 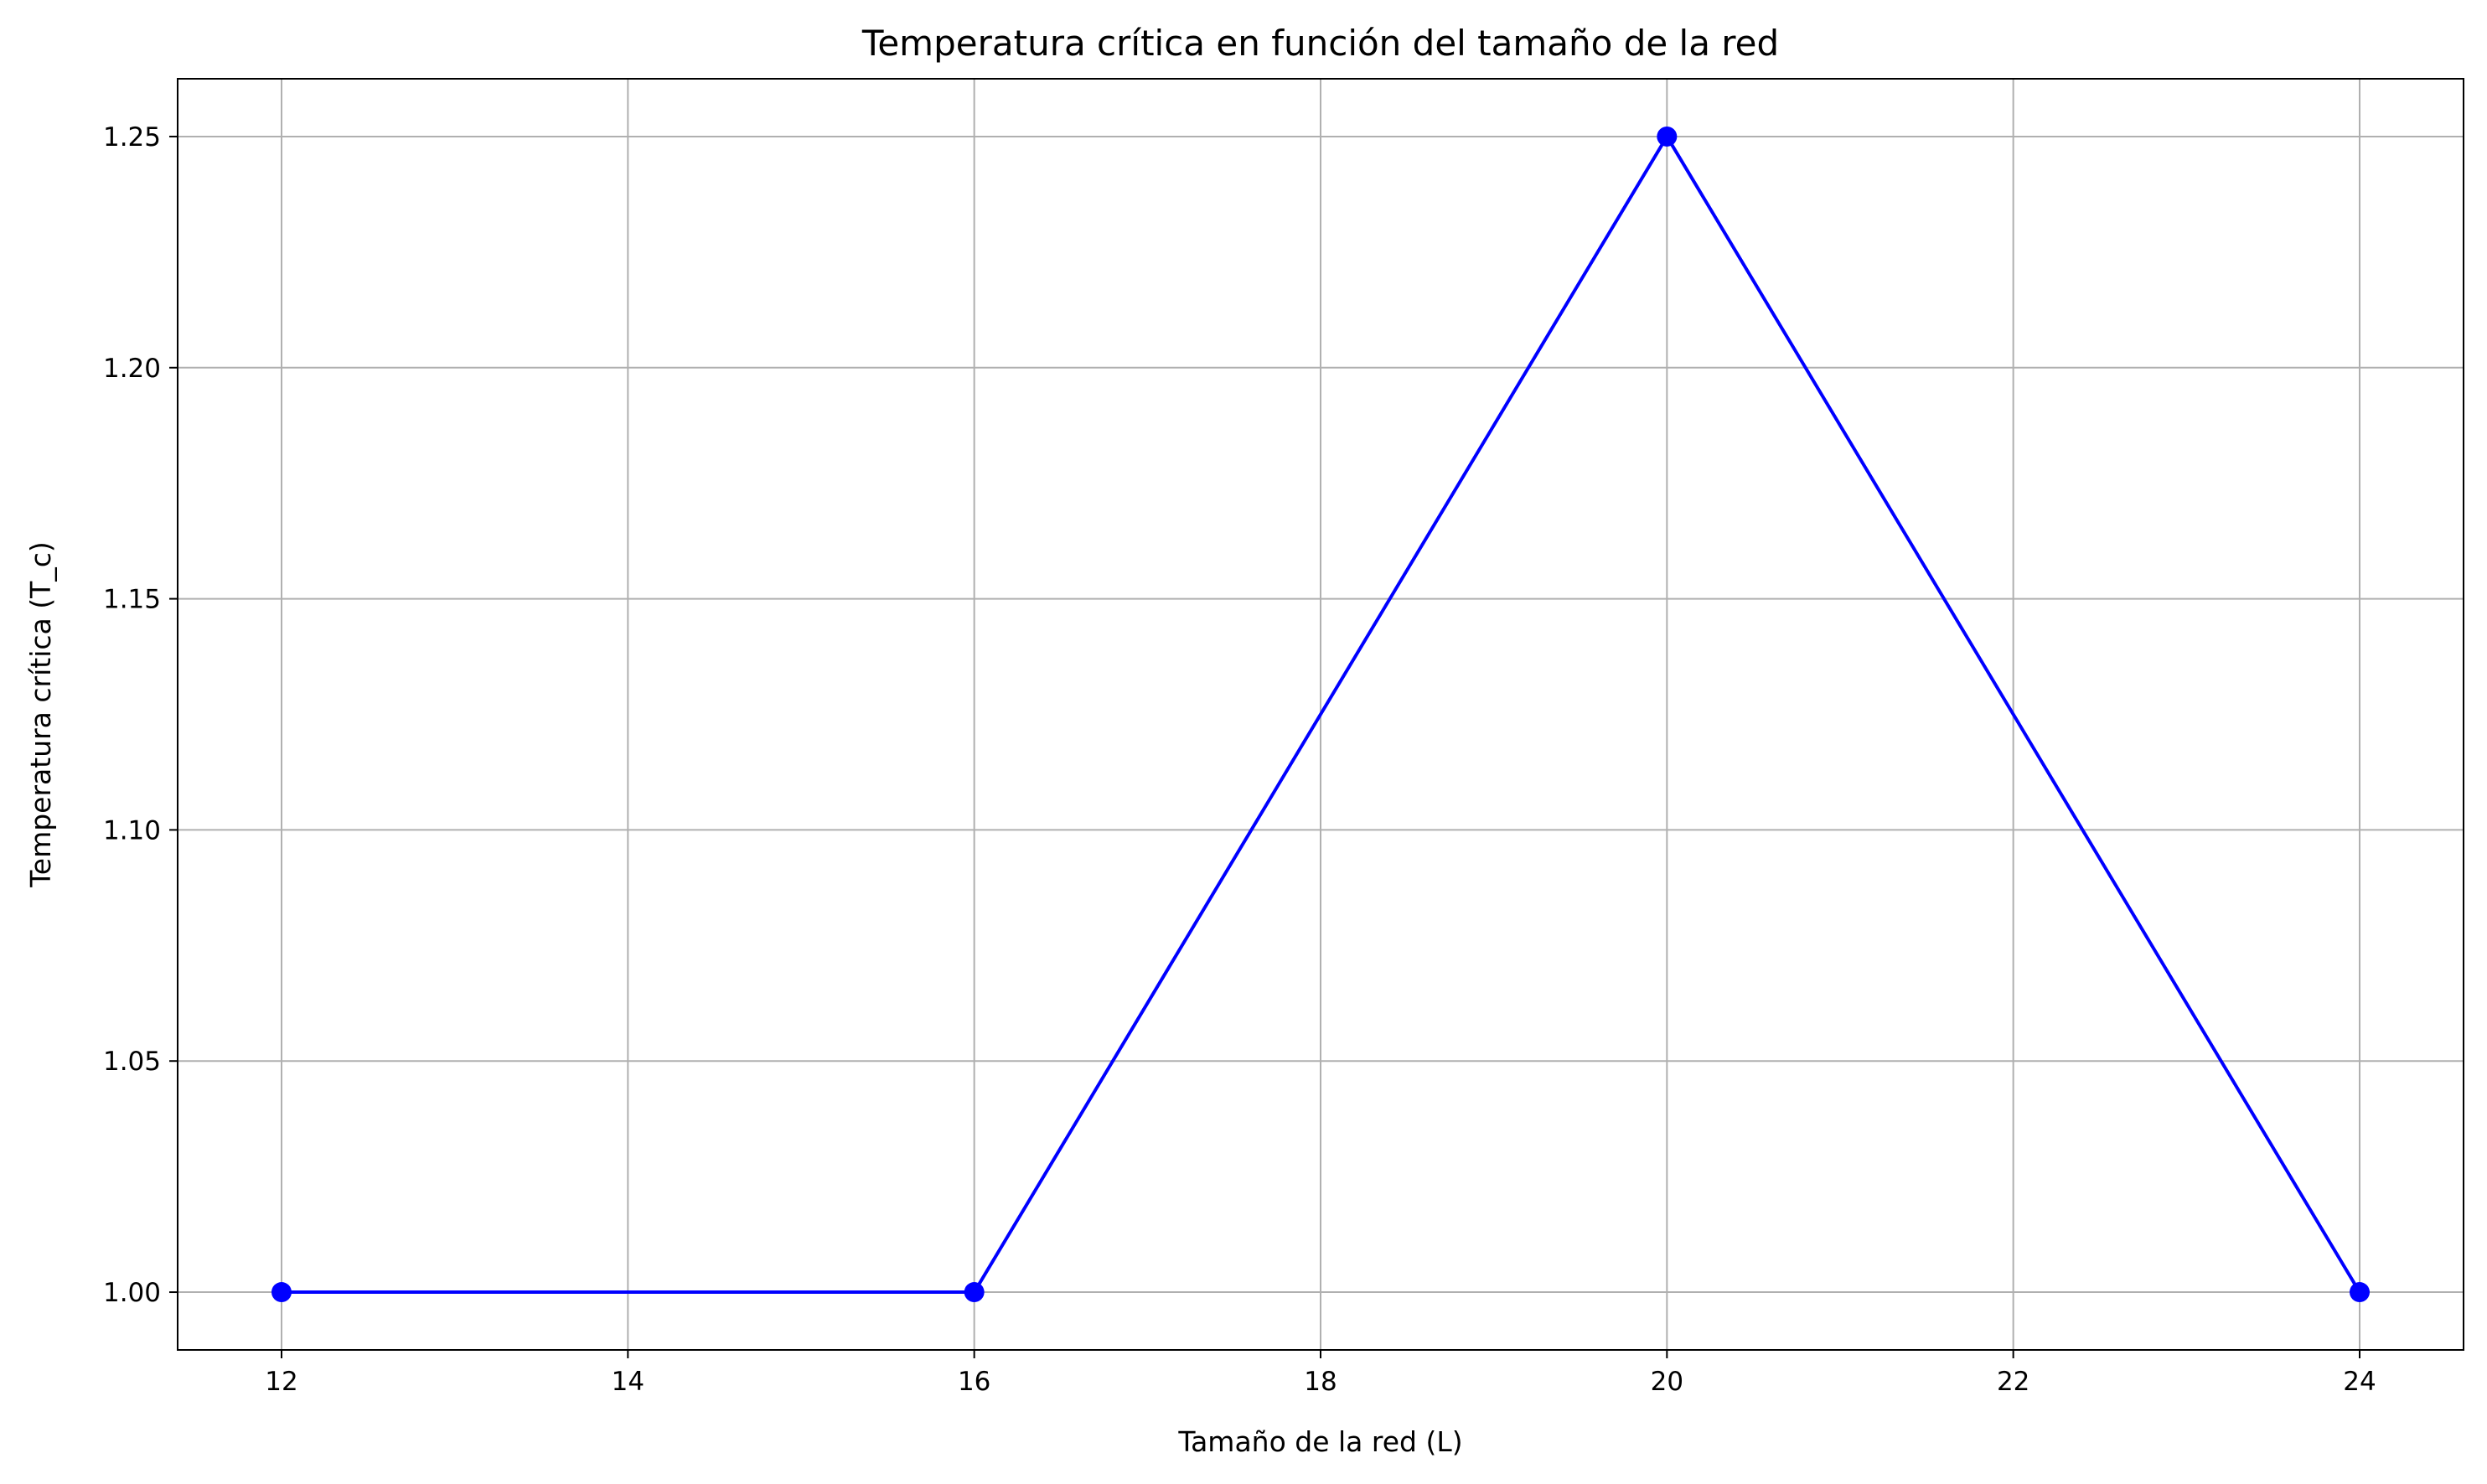 I want to click on y-tick-label: 1.05, so click(x=132, y=1062).